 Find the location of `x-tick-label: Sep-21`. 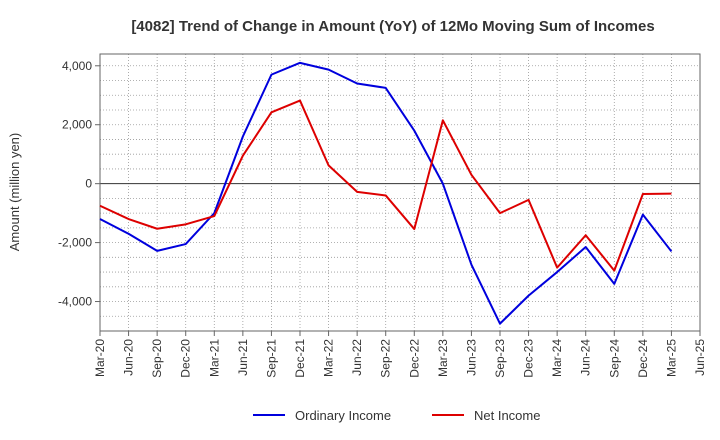

x-tick-label: Sep-21 is located at coordinates (271, 358).